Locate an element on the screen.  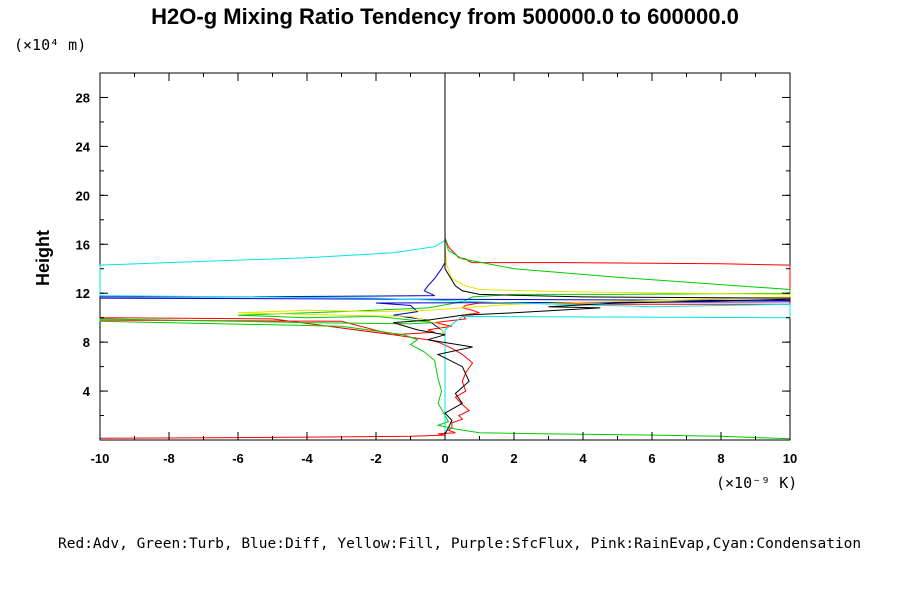
x-tick-label: -8 is located at coordinates (169, 458).